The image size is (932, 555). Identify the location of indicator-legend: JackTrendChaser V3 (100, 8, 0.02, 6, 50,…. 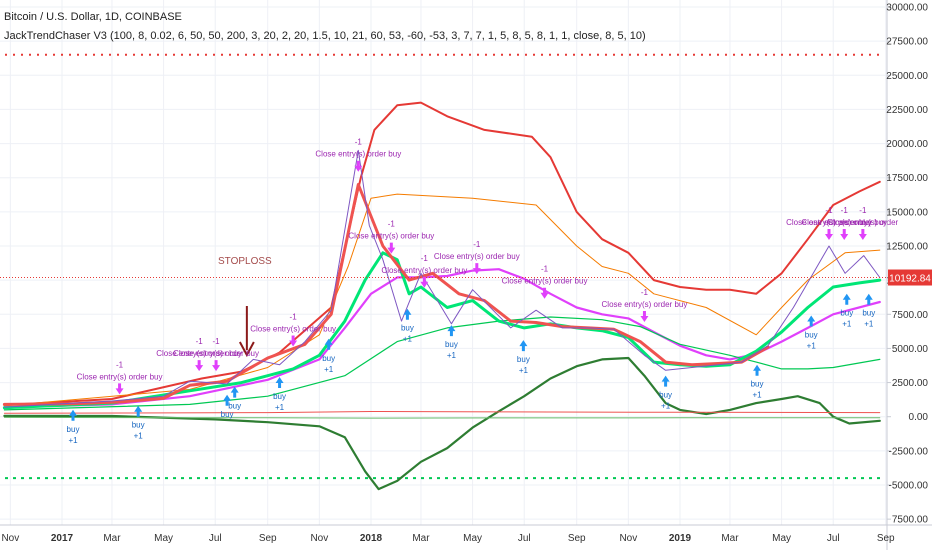
(325, 36).